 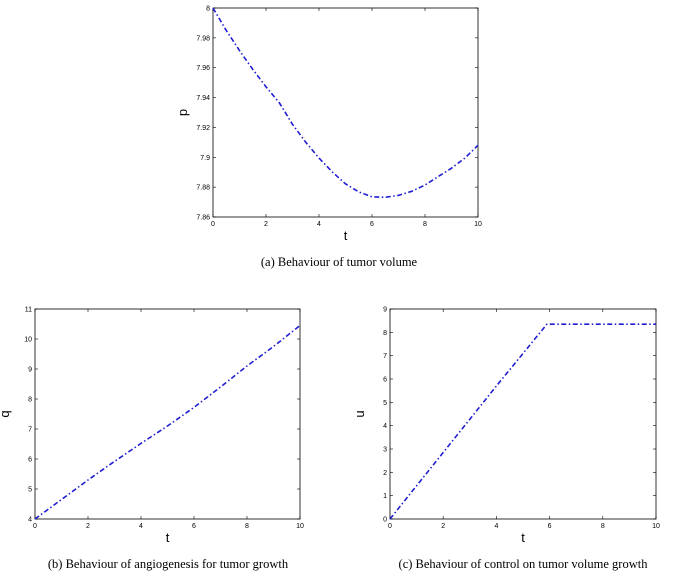 I want to click on y-axis-label: u, so click(x=359, y=413).